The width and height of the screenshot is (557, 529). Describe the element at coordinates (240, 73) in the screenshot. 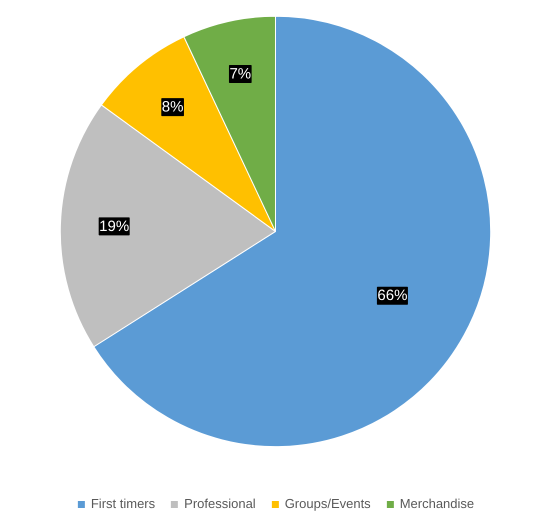

I see `data-label: 7%` at that location.